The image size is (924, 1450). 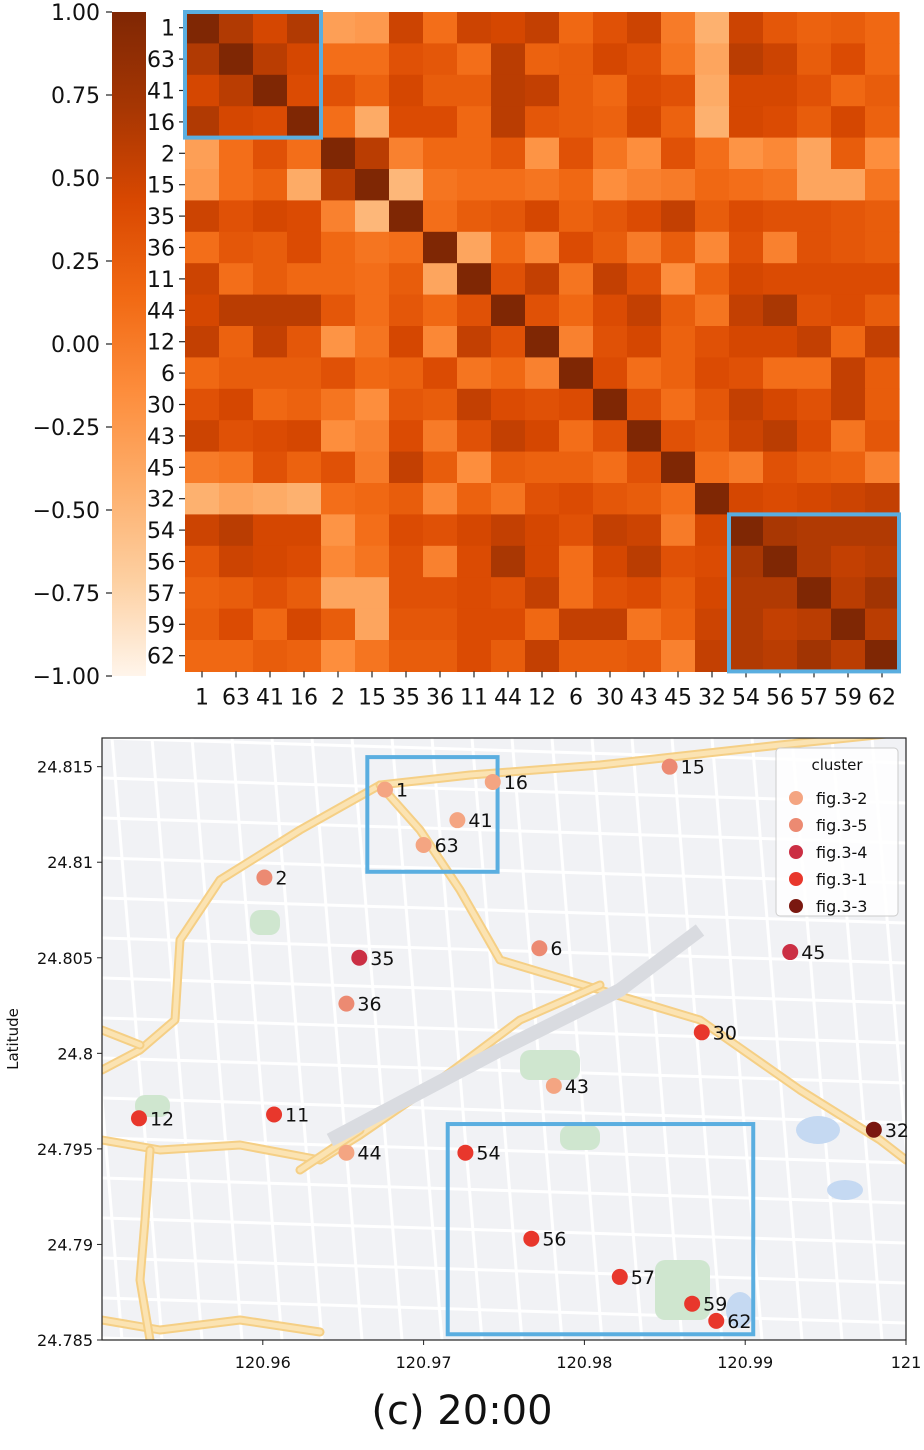 I want to click on station-point, so click(x=531, y=1238).